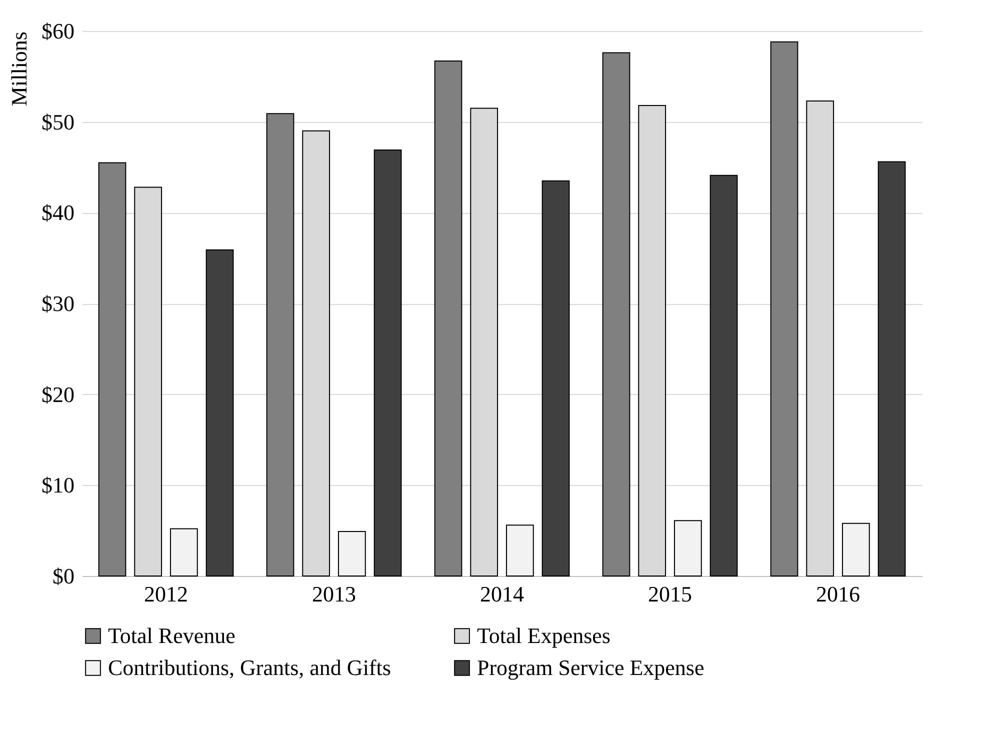 The width and height of the screenshot is (992, 731). Describe the element at coordinates (58, 394) in the screenshot. I see `y-tick-label: $20` at that location.